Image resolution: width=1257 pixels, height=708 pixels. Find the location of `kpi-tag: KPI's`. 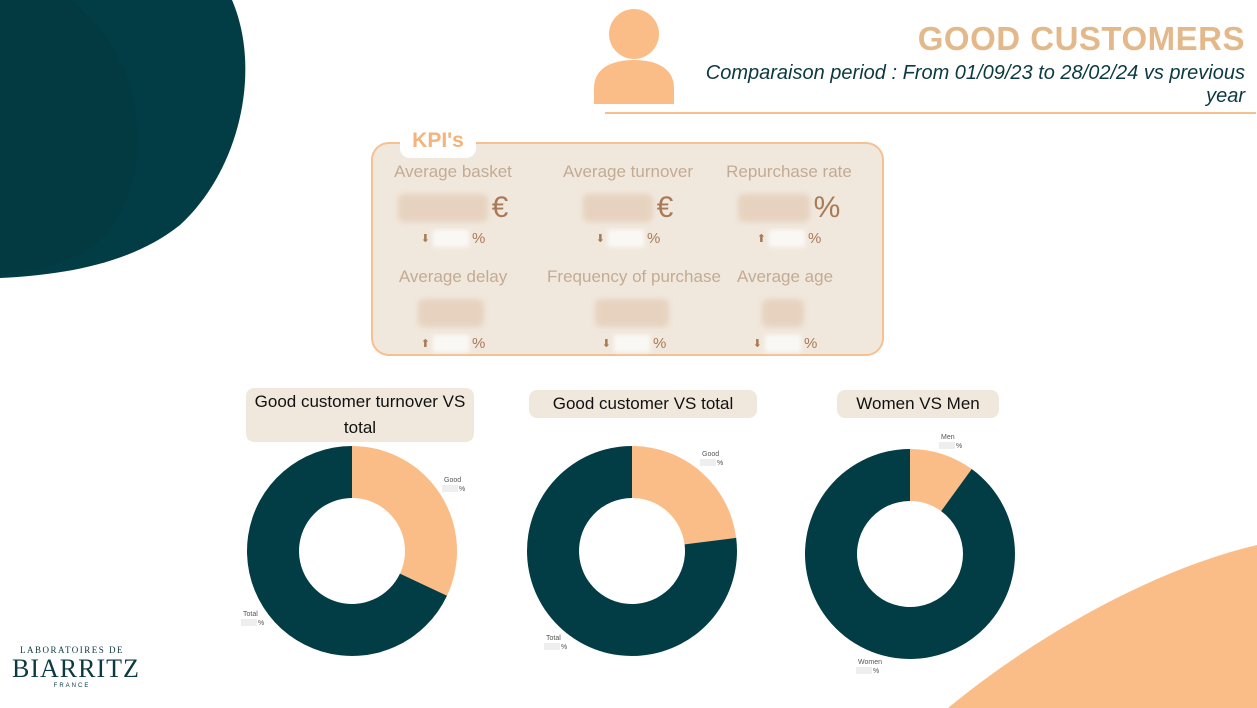

kpi-tag: KPI's is located at coordinates (438, 141).